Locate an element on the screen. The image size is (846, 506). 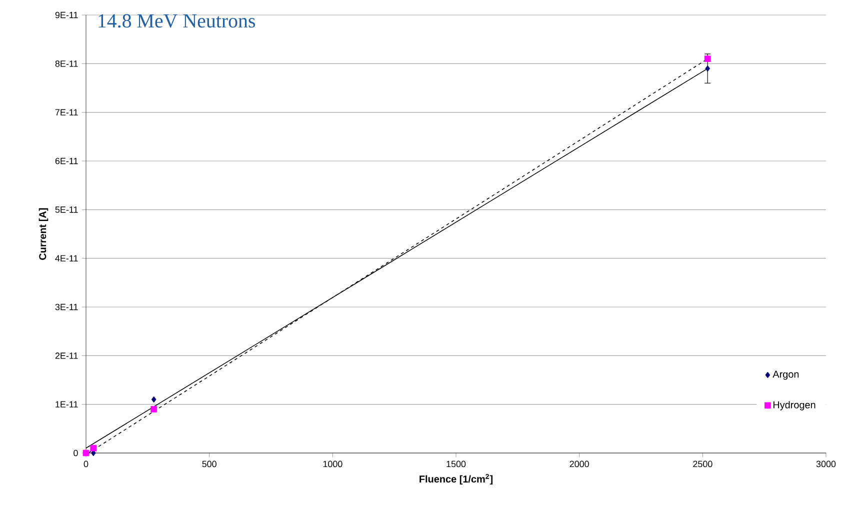
x-tick-label: 2000 is located at coordinates (579, 464).